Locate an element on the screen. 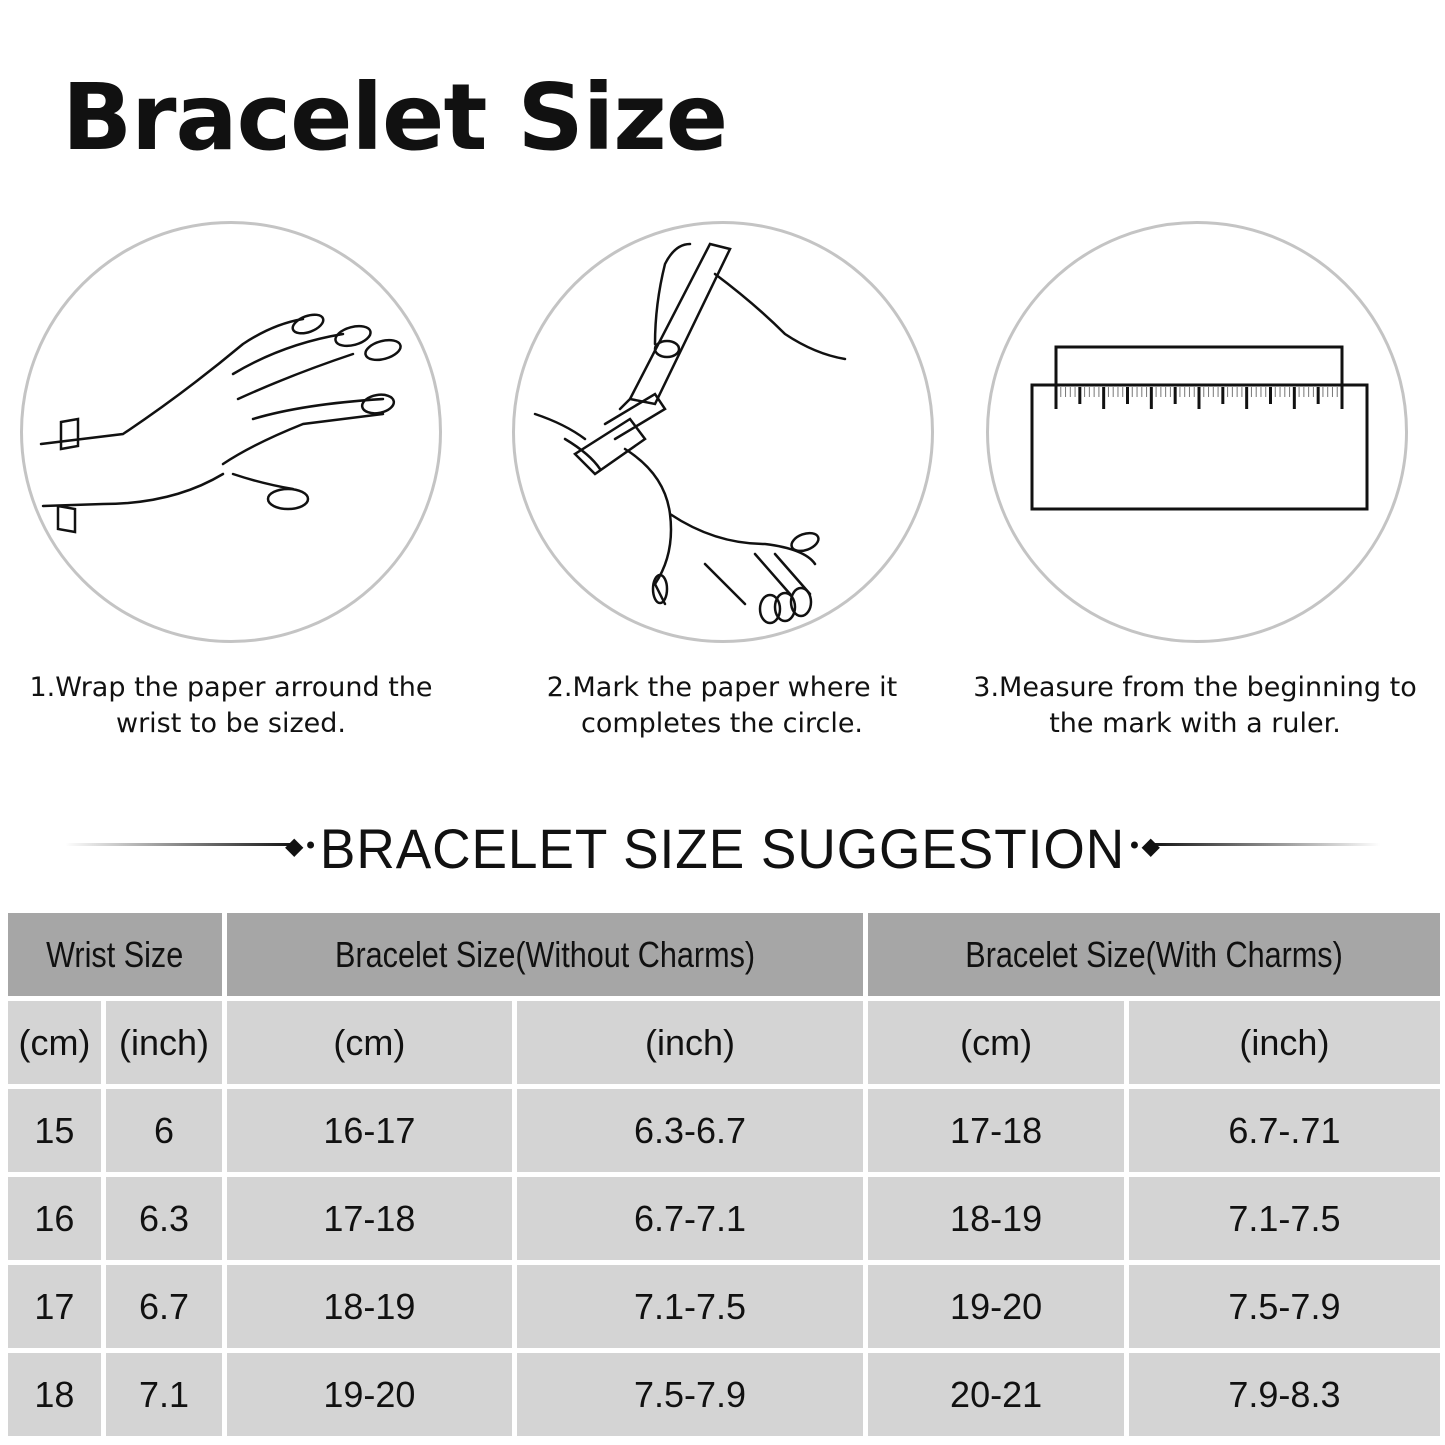  diamond-ornament-icon: ◆• is located at coordinates (301, 846).